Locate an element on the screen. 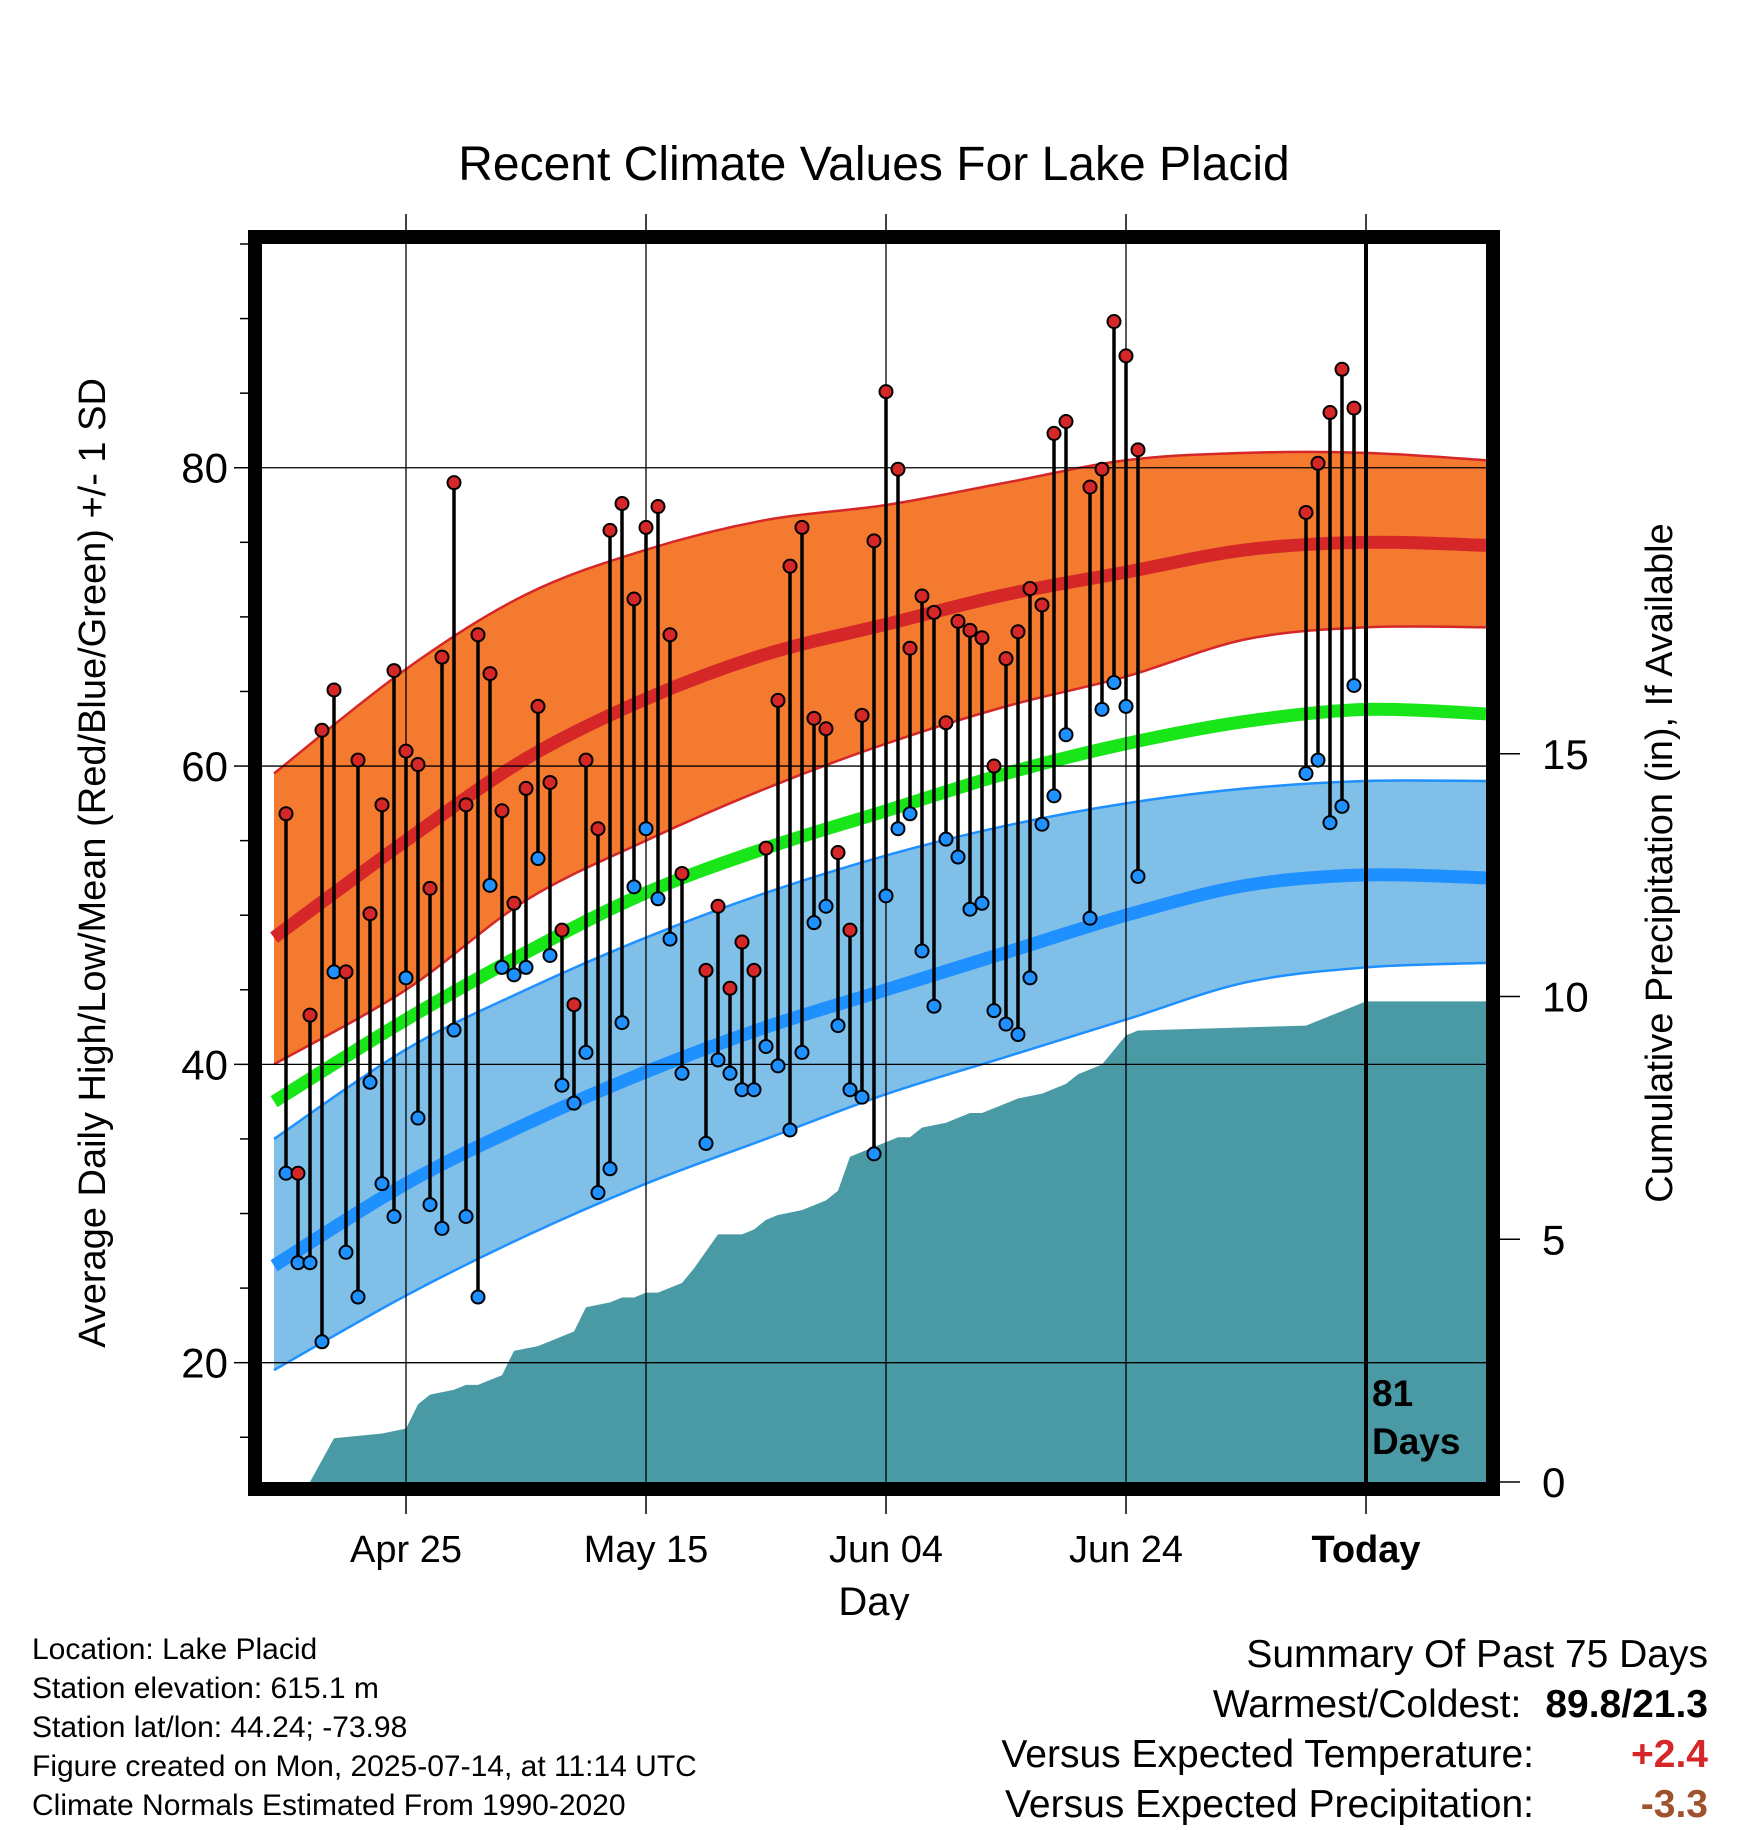  today-days-count: 81 is located at coordinates (1392, 1393).